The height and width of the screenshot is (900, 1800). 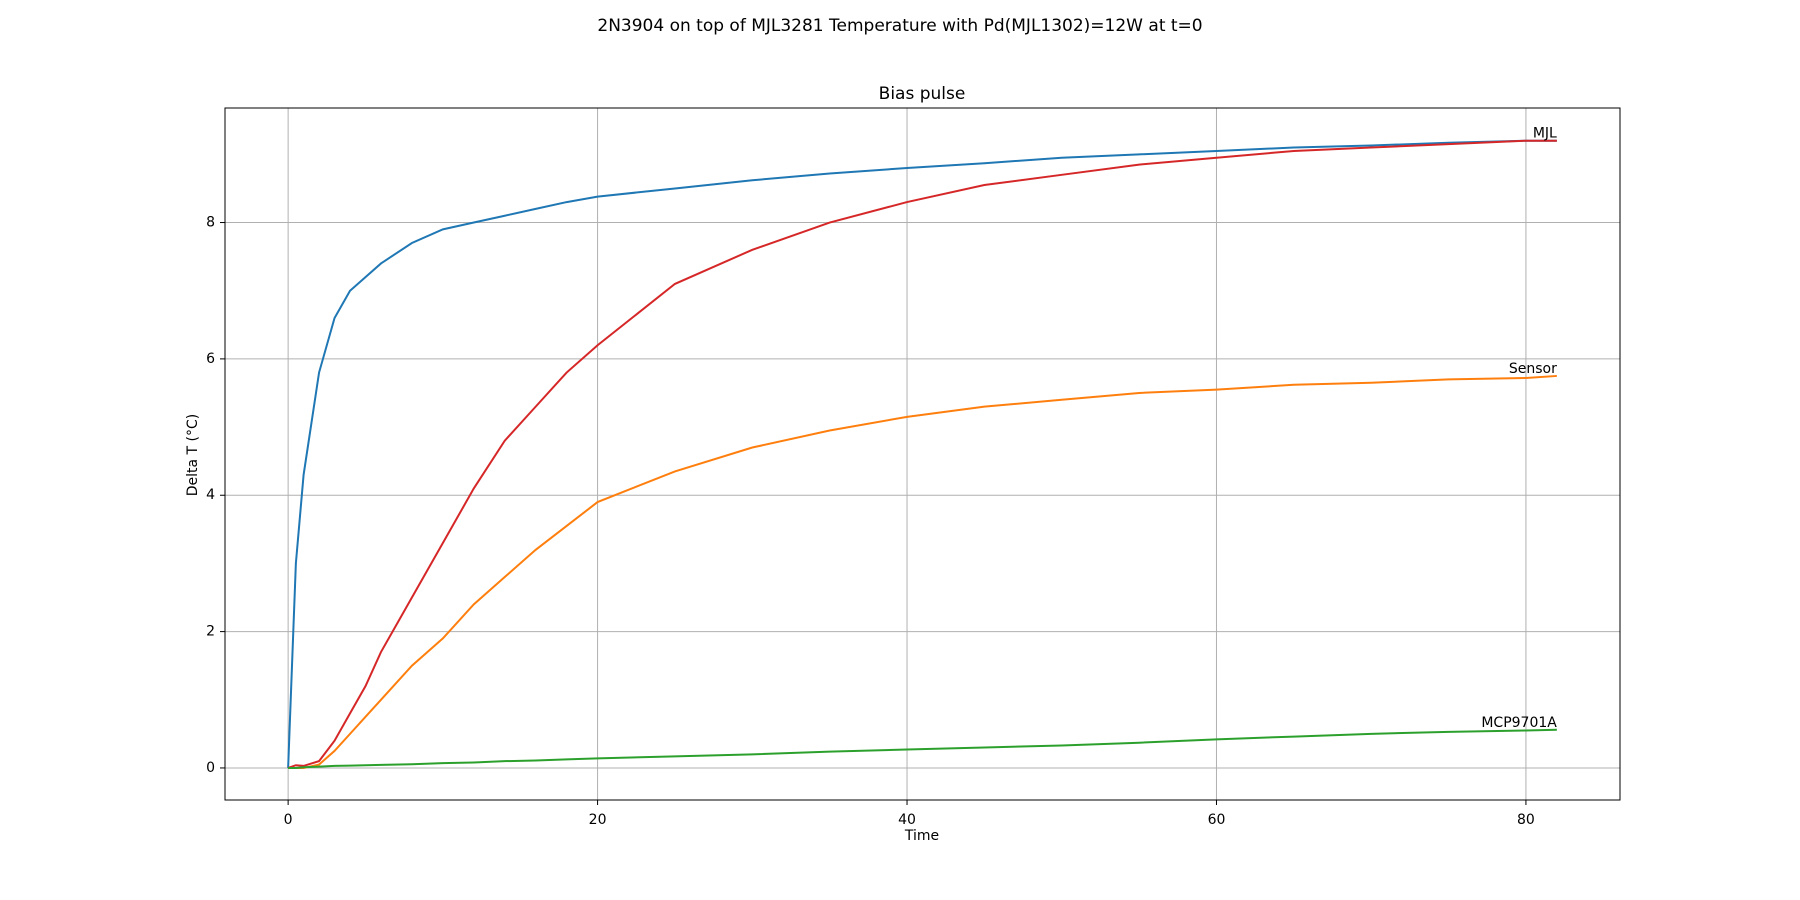 I want to click on y-tick-label: 4, so click(x=210, y=495).